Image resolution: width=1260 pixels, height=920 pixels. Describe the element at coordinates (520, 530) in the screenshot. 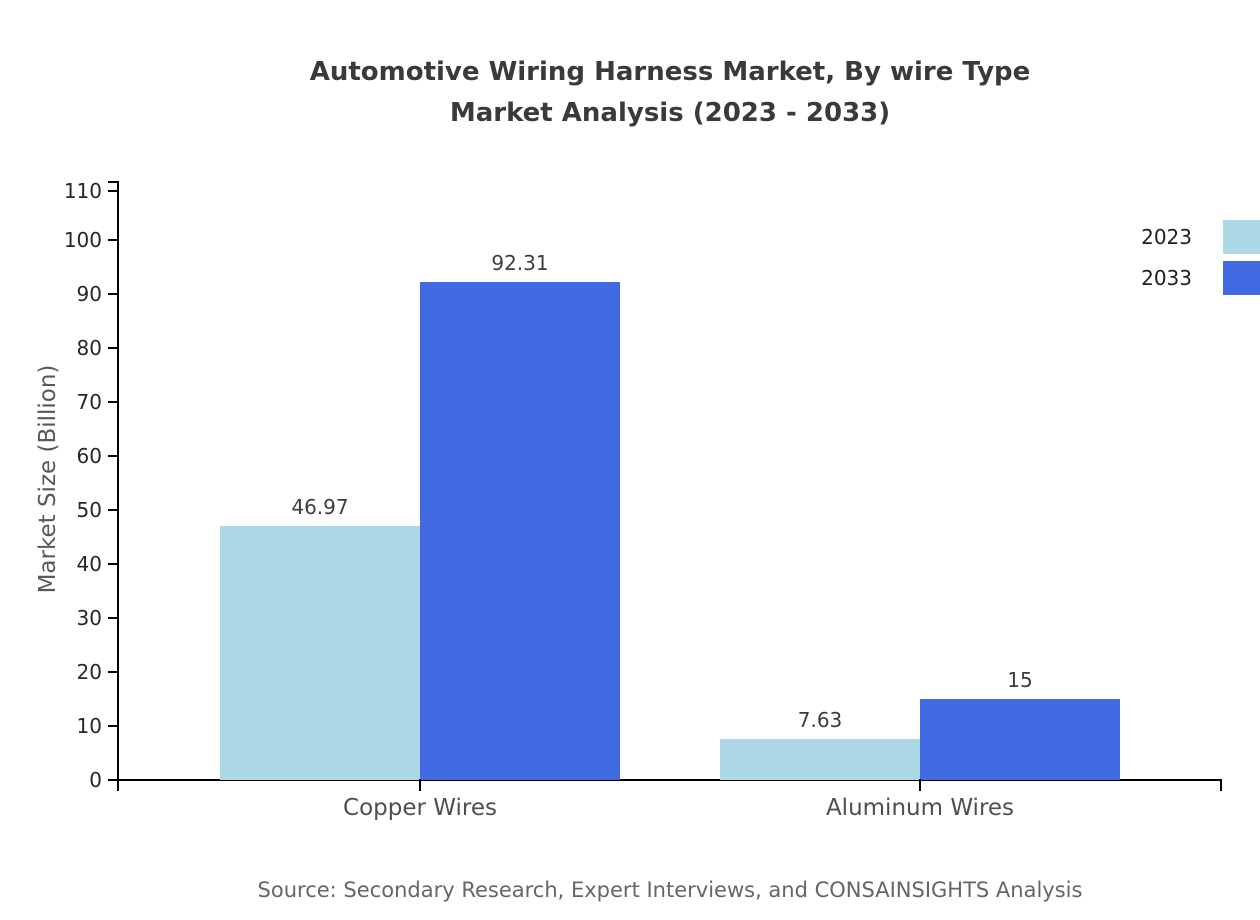

I see `bar-2033-copper-wires` at that location.